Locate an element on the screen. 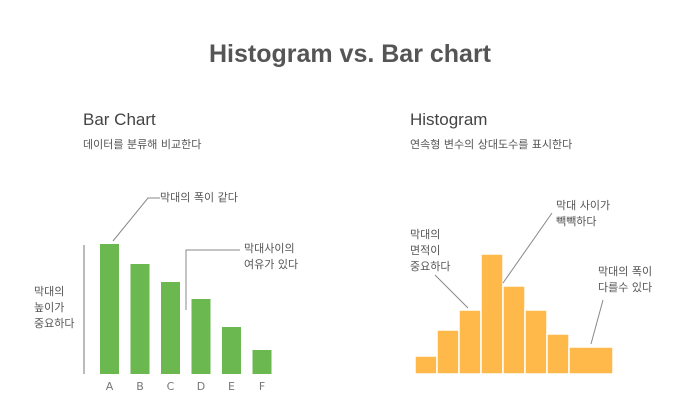 The image size is (700, 420). bar-tick-label: F is located at coordinates (262, 386).